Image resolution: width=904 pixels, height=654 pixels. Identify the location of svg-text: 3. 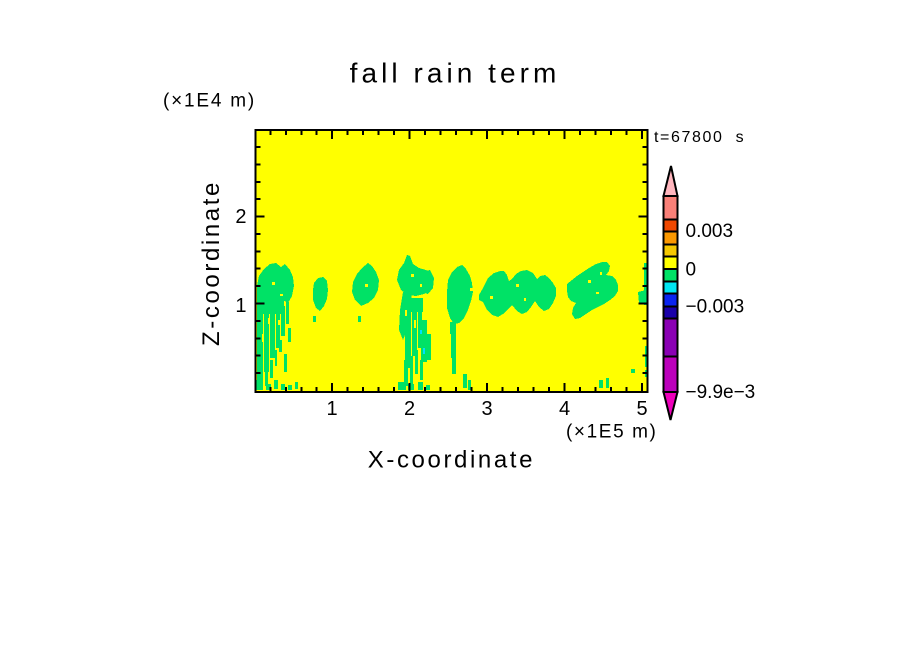
(486, 409).